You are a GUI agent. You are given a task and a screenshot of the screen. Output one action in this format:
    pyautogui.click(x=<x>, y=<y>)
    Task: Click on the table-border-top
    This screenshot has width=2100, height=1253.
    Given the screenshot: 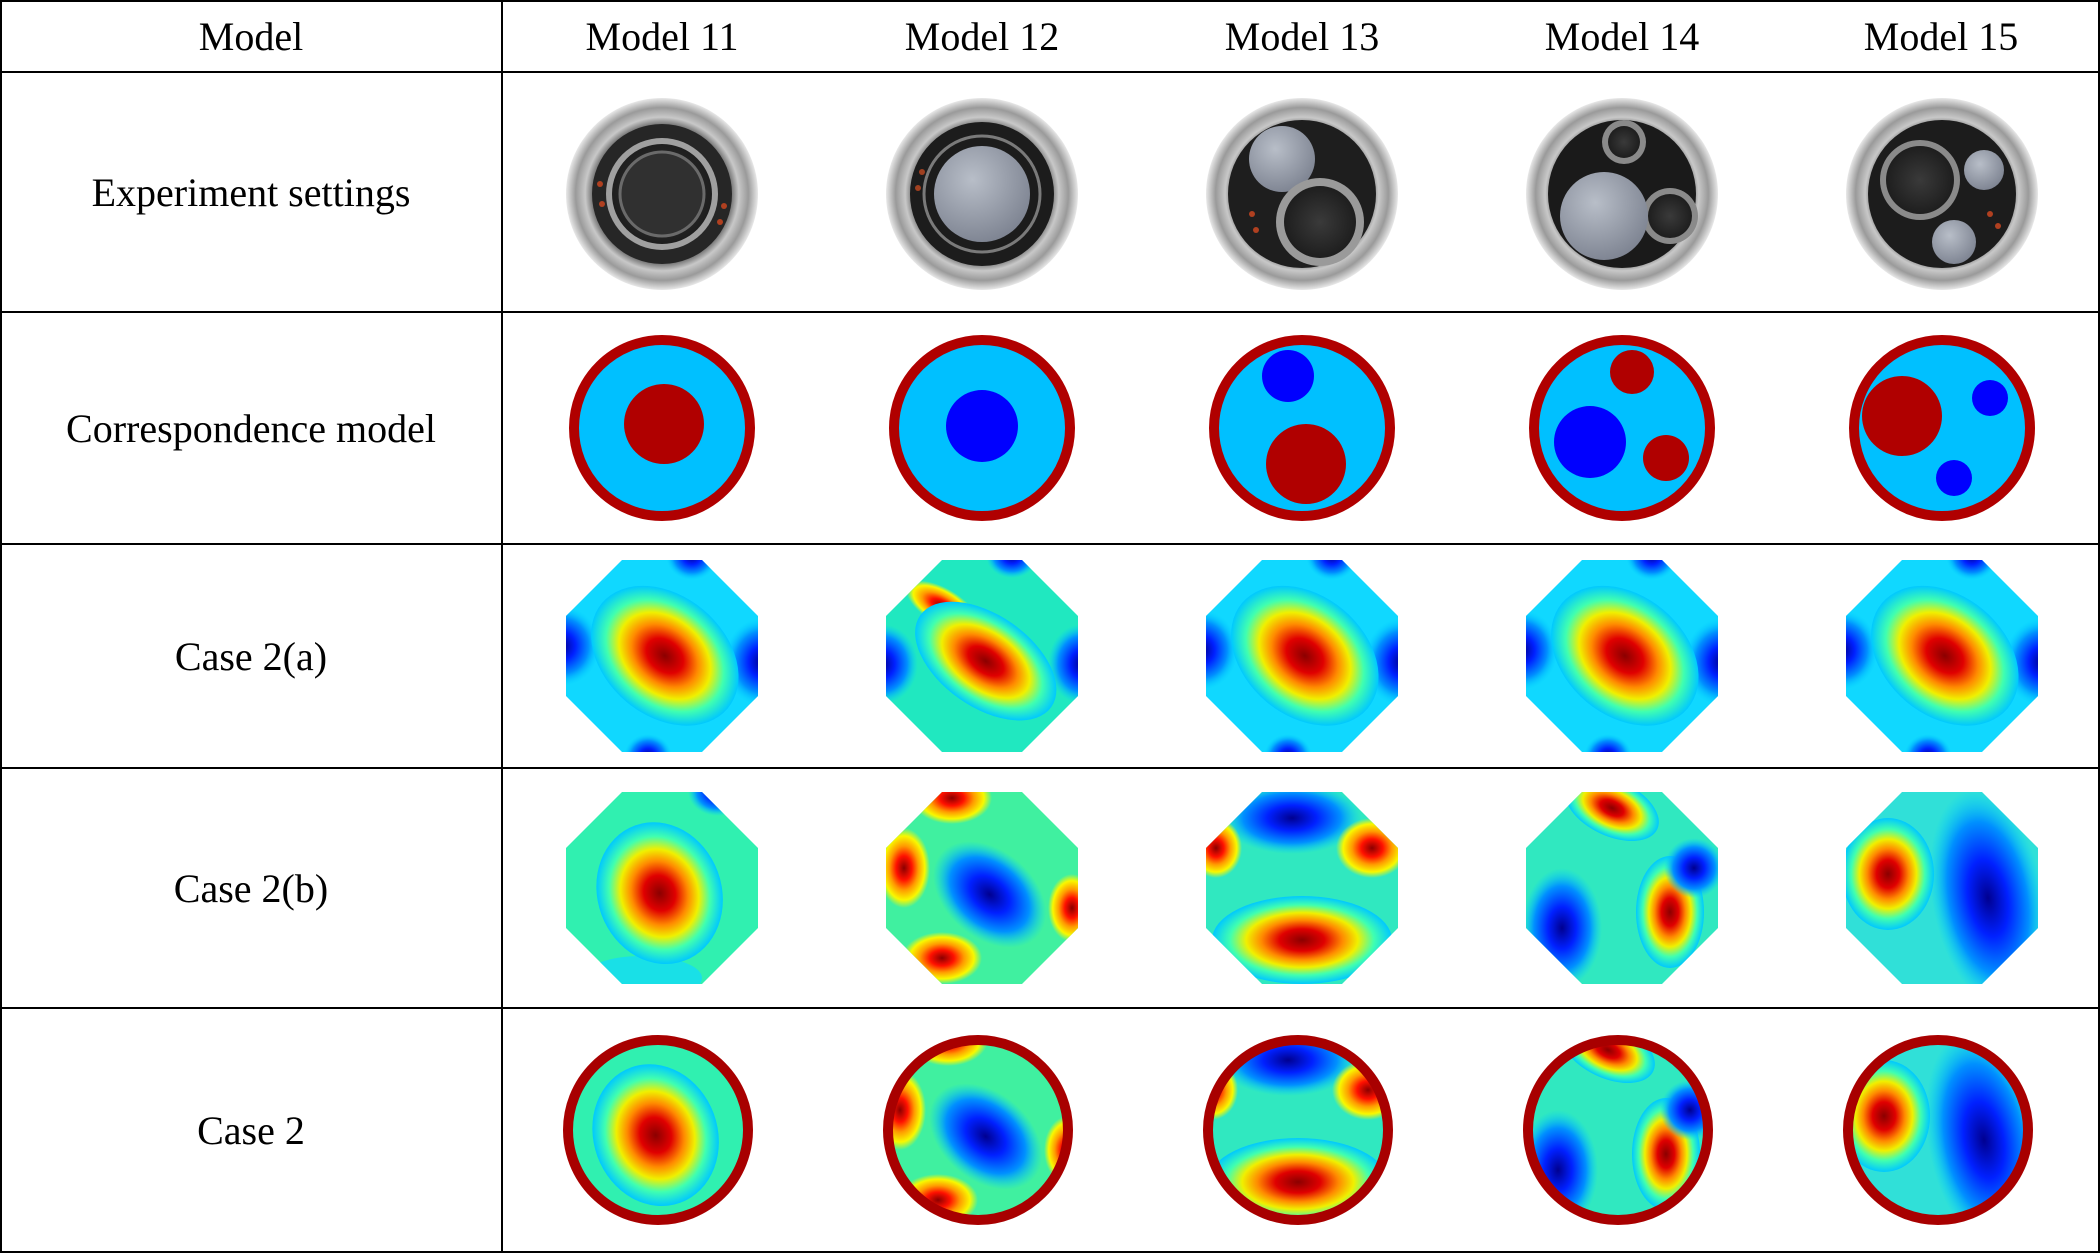 What is the action you would take?
    pyautogui.click(x=1050, y=1)
    